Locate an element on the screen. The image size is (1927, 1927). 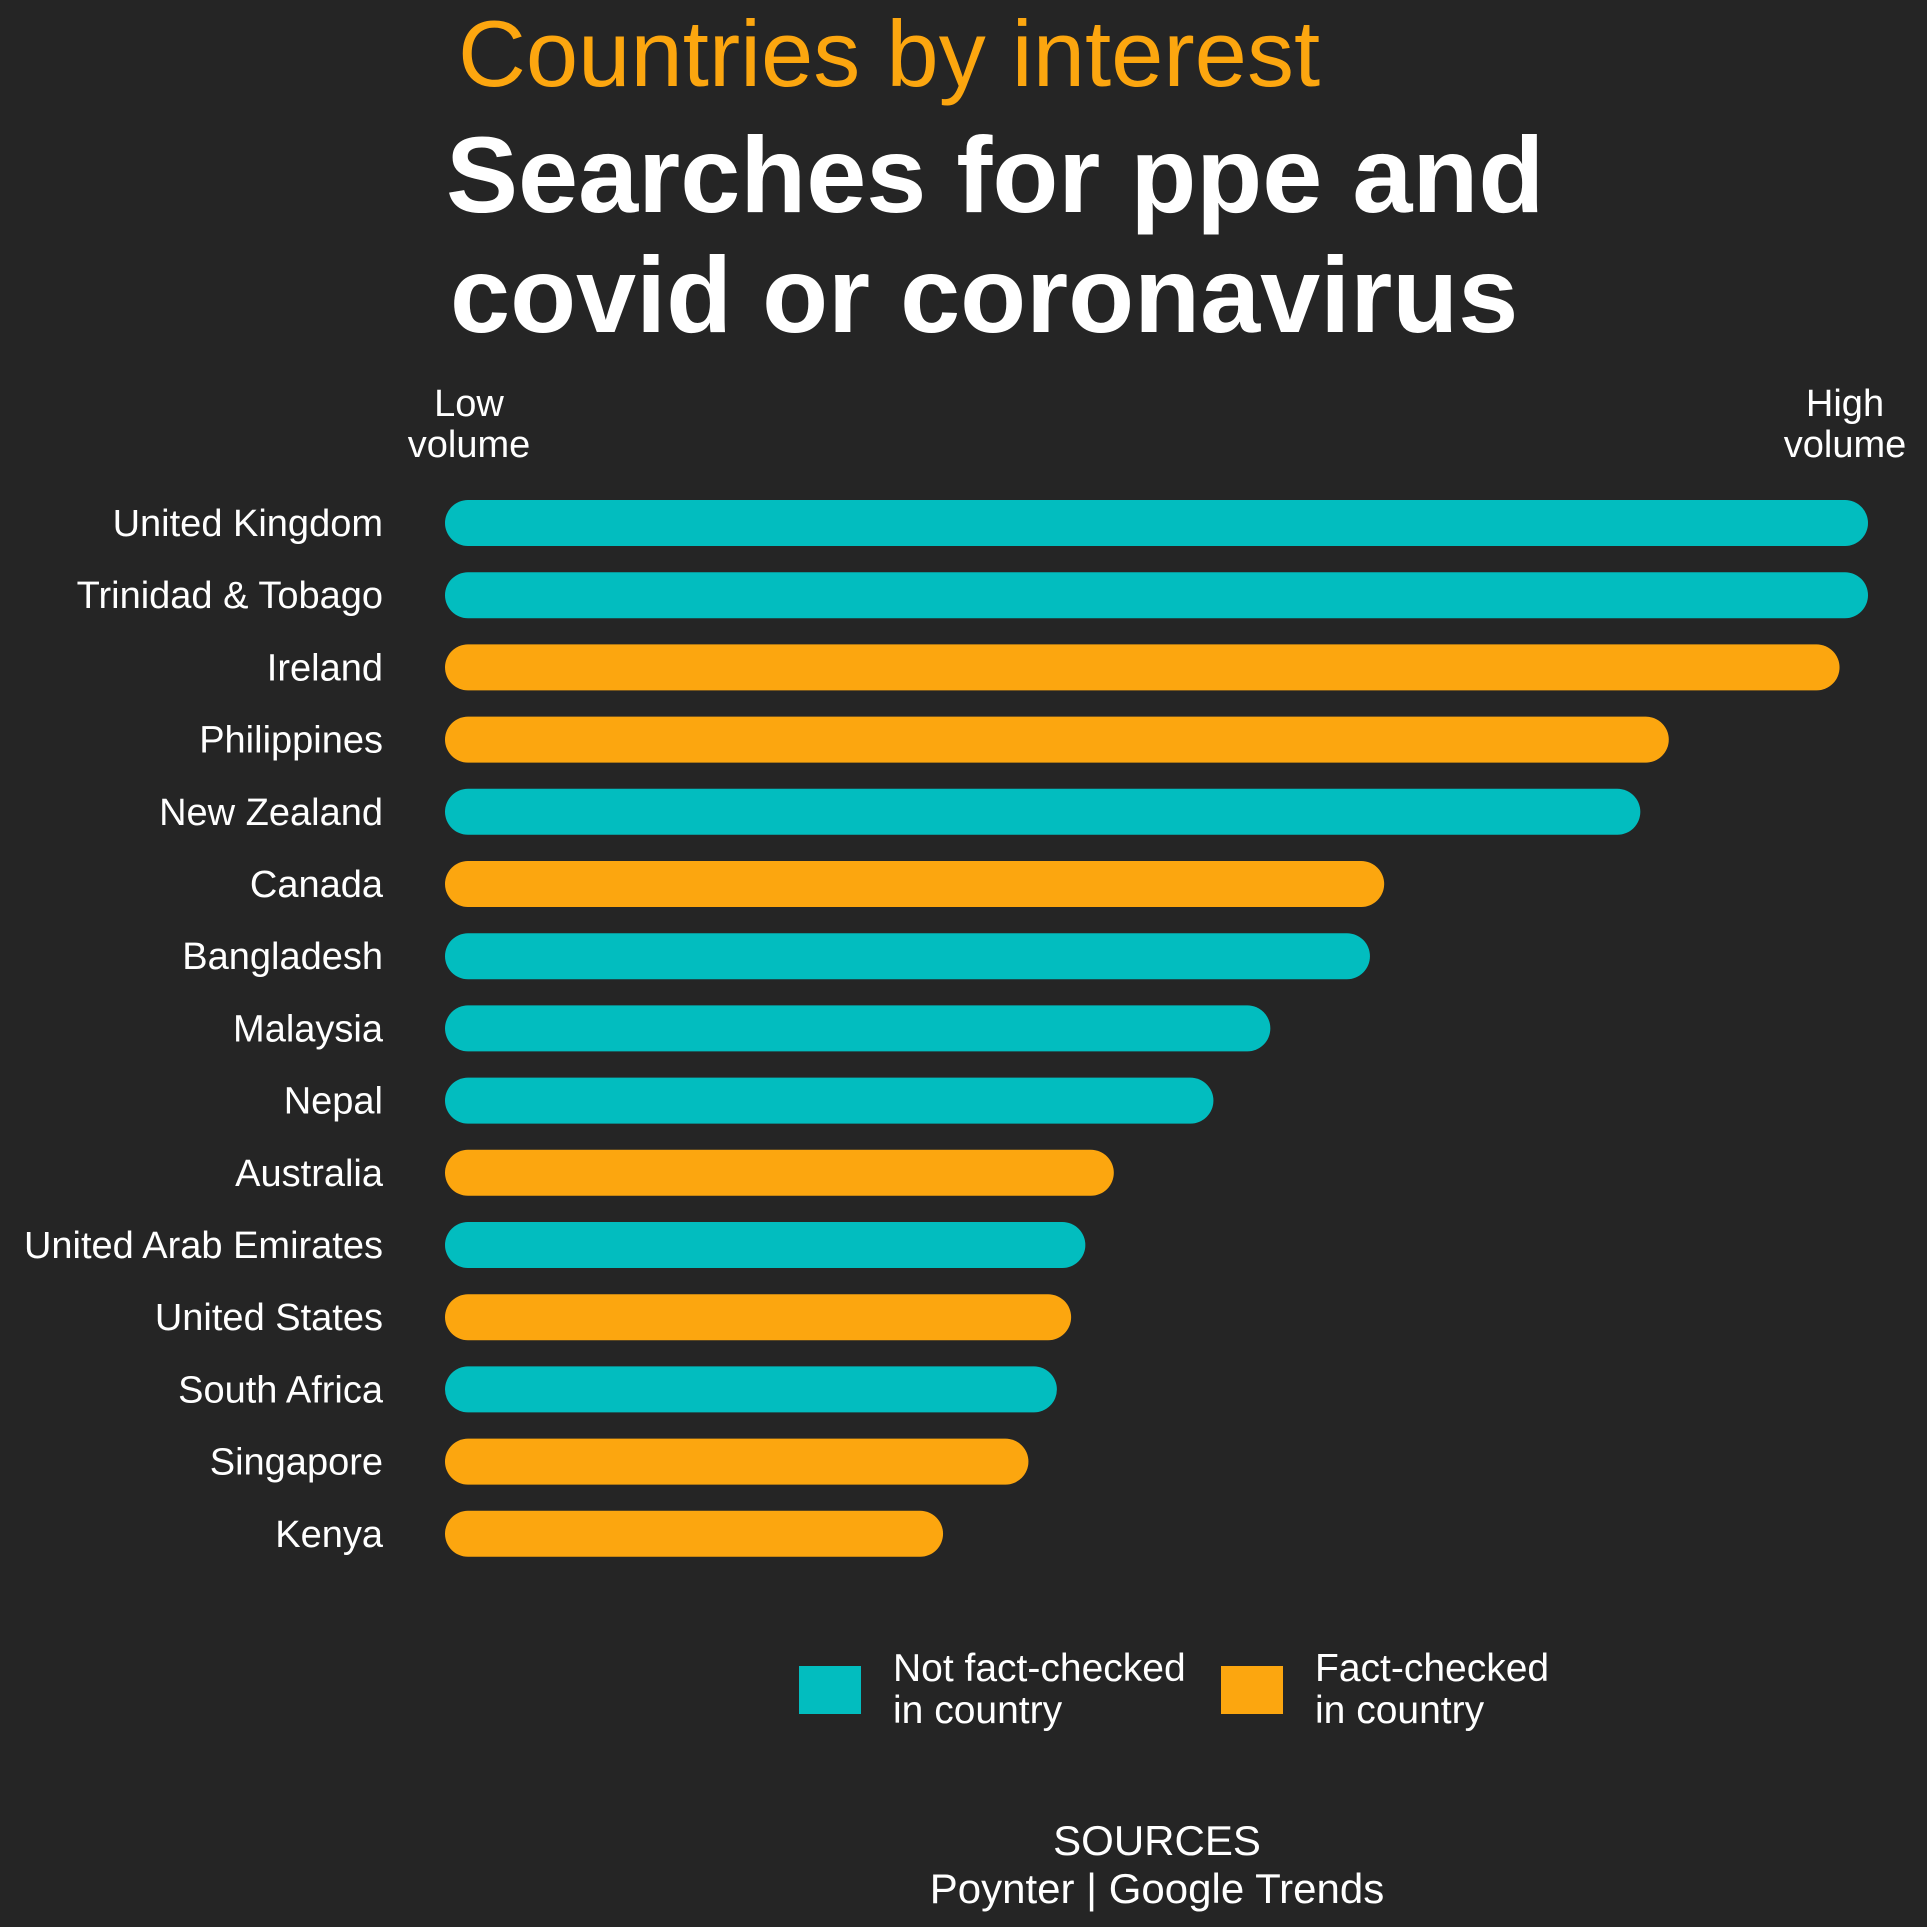
bar-philippines is located at coordinates (1057, 739).